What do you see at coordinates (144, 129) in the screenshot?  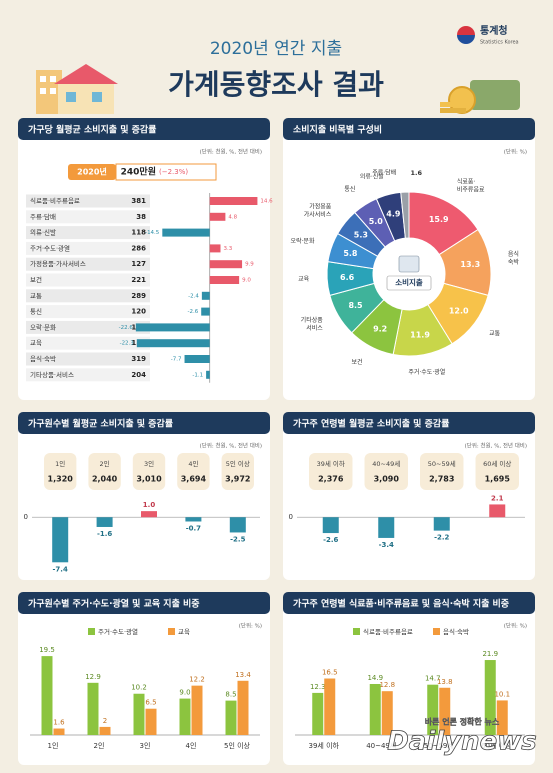 I see `panel-header` at bounding box center [144, 129].